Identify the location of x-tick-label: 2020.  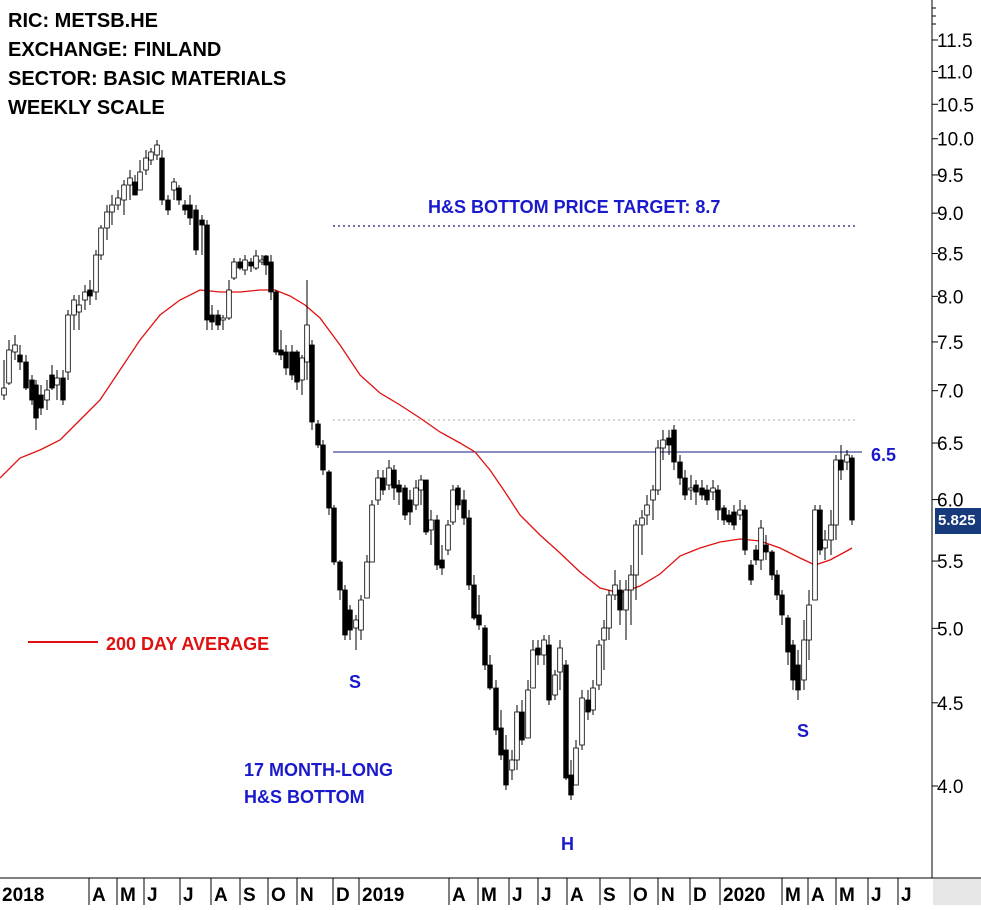
(744, 895).